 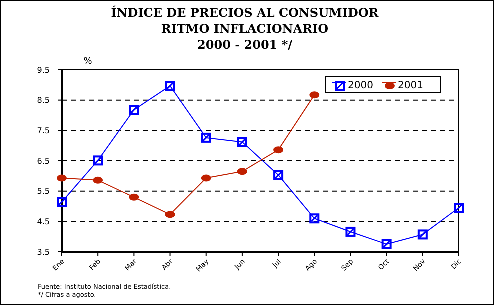 What do you see at coordinates (43, 101) in the screenshot?
I see `y-tick-label: 8.5` at bounding box center [43, 101].